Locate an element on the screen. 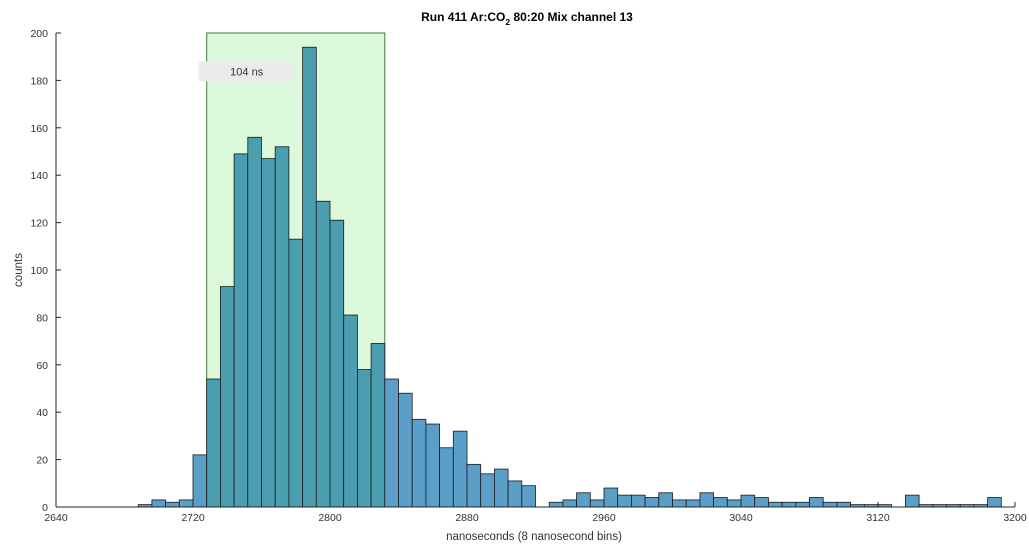 This screenshot has width=1029, height=544. y-tick-label: 120 is located at coordinates (39, 224).